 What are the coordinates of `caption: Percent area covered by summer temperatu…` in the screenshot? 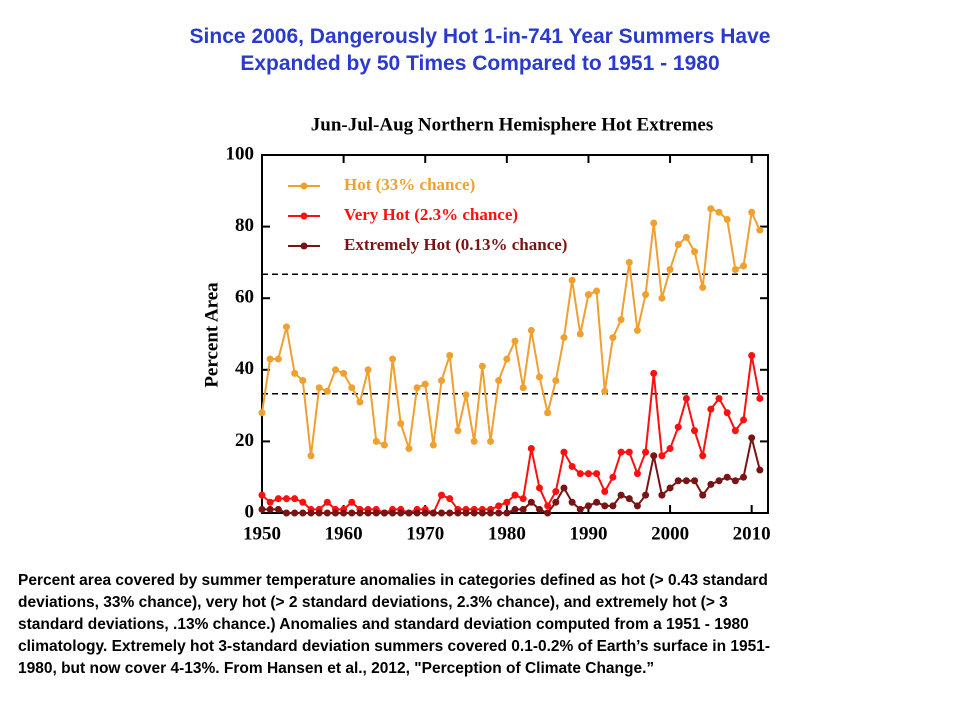 It's located at (393, 580).